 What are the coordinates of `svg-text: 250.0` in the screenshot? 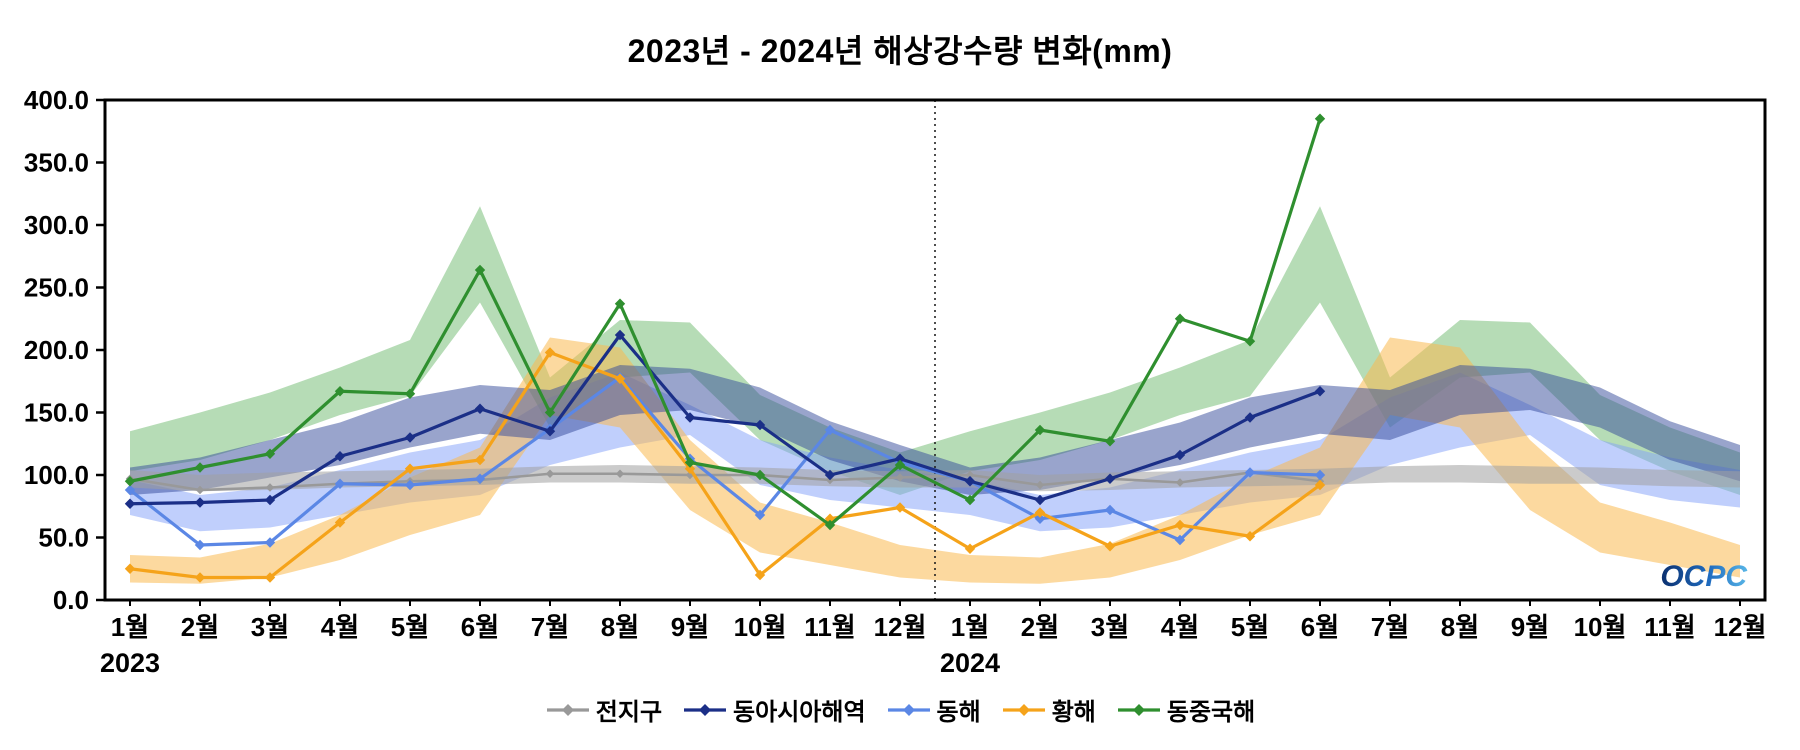 It's located at (56, 288).